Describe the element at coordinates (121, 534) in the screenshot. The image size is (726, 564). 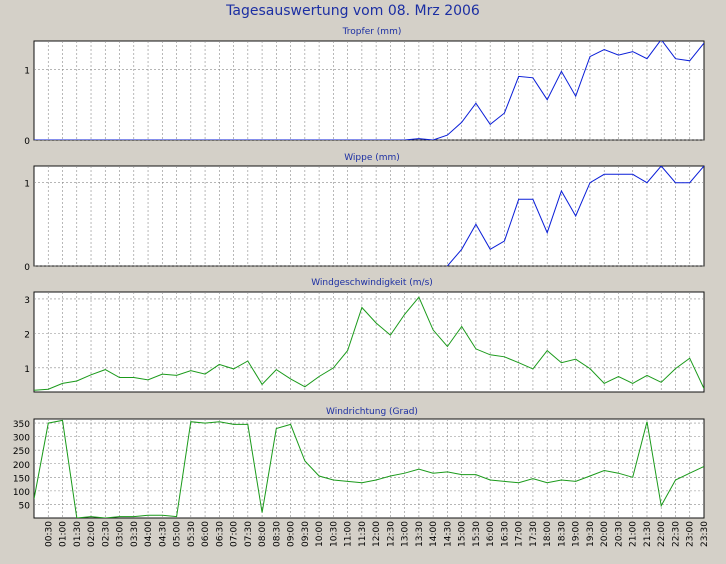
I see `x-tick-label: 03:00` at that location.